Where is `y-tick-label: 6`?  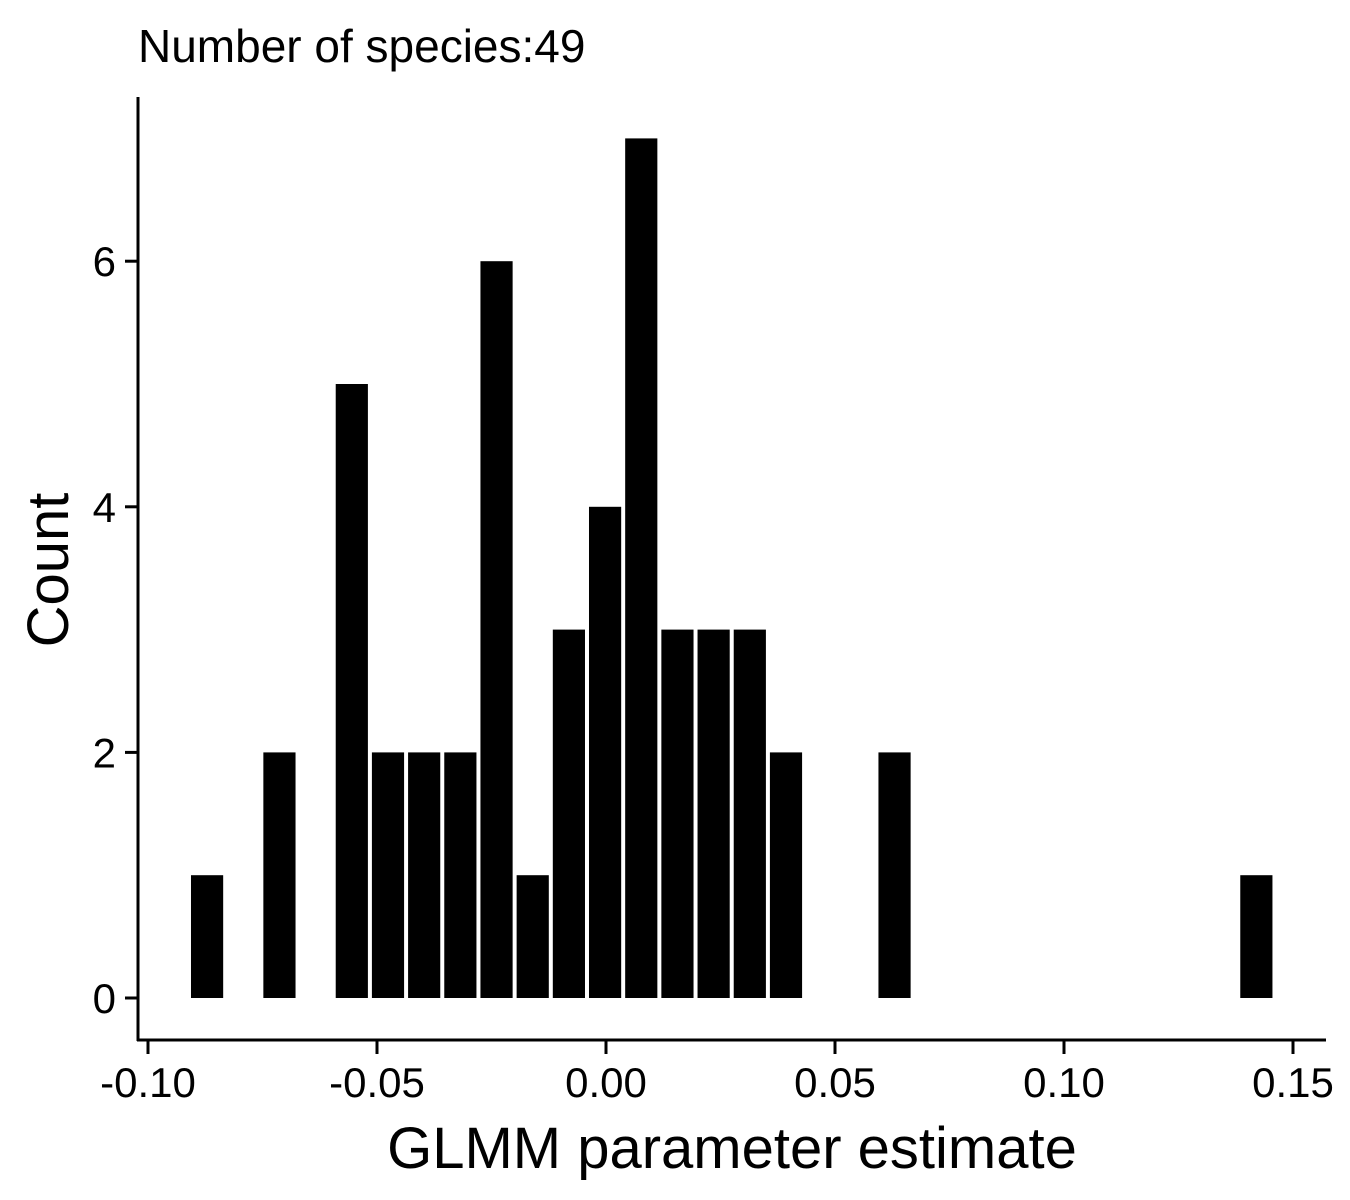 y-tick-label: 6 is located at coordinates (104, 261).